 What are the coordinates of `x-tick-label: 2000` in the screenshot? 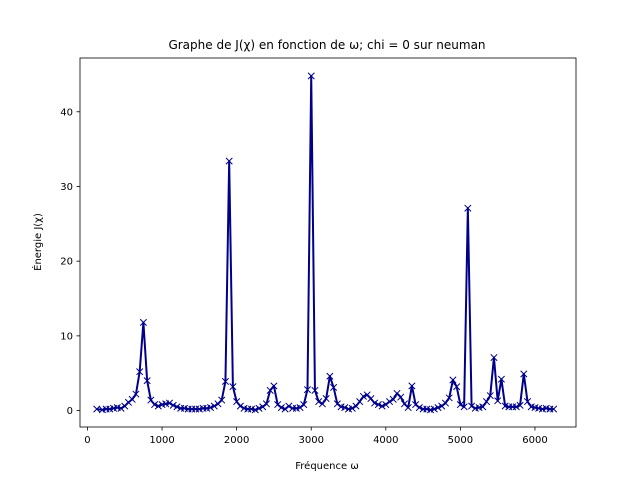 It's located at (236, 440).